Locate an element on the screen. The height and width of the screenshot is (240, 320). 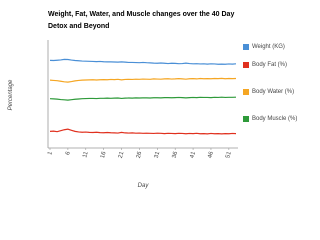
x-tick-label: 21 is located at coordinates (122, 154).